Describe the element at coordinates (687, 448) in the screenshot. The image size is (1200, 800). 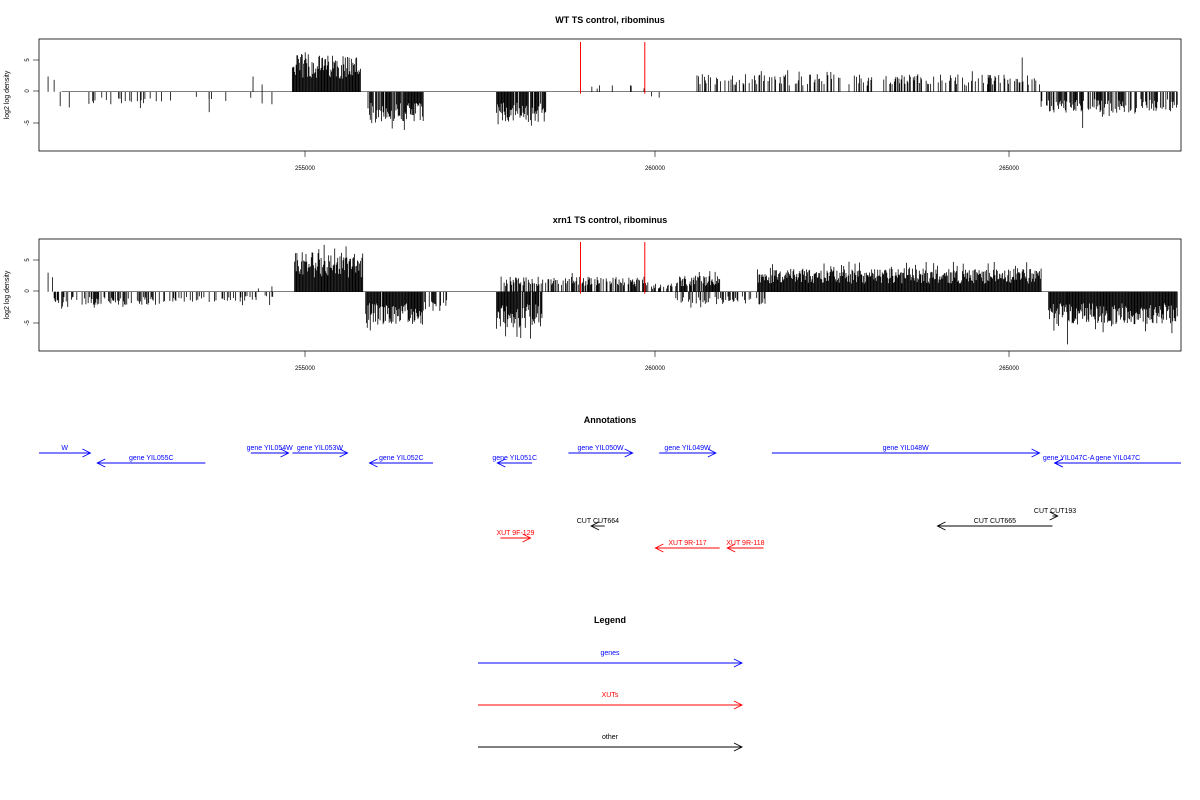
I see `annotation-label: gene YIL049W` at that location.